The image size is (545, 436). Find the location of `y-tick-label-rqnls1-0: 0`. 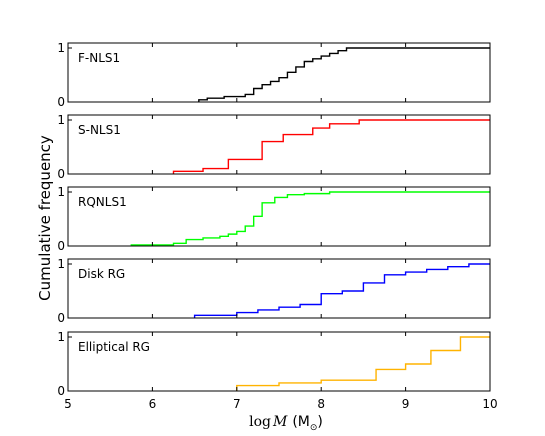

y-tick-label-rqnls1-0: 0 is located at coordinates (61, 246).